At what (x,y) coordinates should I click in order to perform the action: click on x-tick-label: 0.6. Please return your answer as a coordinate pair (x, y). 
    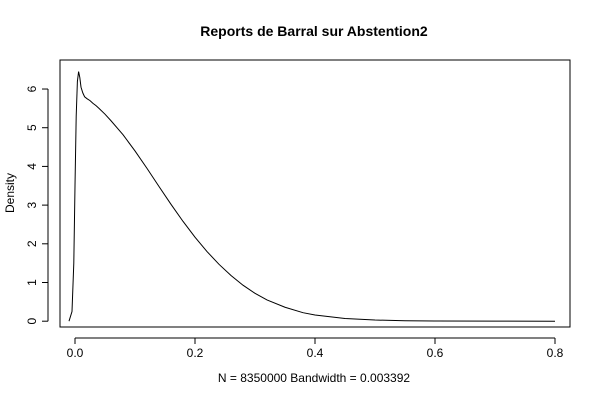
    Looking at the image, I should click on (435, 353).